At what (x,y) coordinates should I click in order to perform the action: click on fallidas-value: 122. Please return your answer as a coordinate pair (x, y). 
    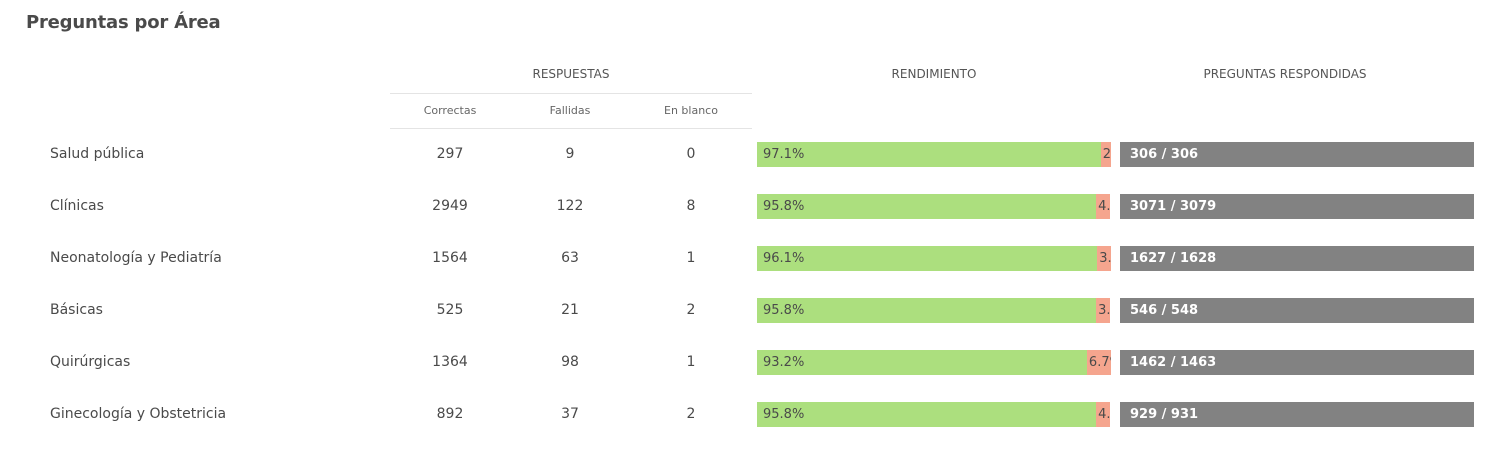
    Looking at the image, I should click on (570, 206).